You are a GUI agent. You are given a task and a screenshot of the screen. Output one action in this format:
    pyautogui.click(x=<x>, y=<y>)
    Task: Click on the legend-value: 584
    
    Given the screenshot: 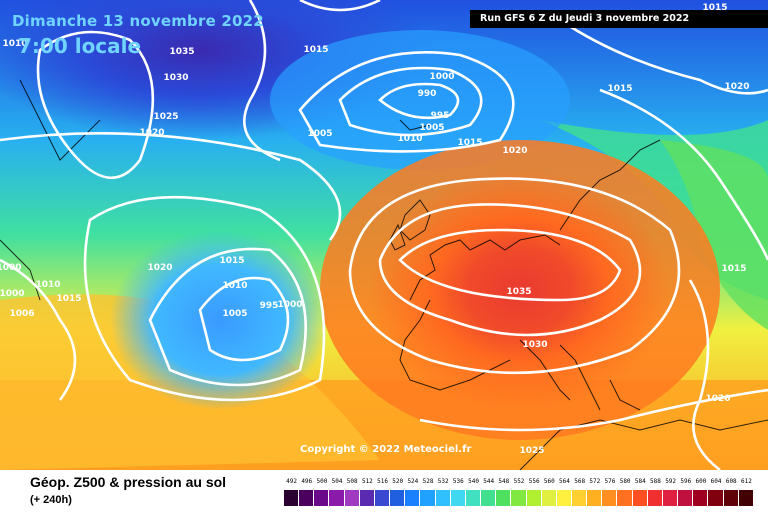 What is the action you would take?
    pyautogui.click(x=640, y=481)
    